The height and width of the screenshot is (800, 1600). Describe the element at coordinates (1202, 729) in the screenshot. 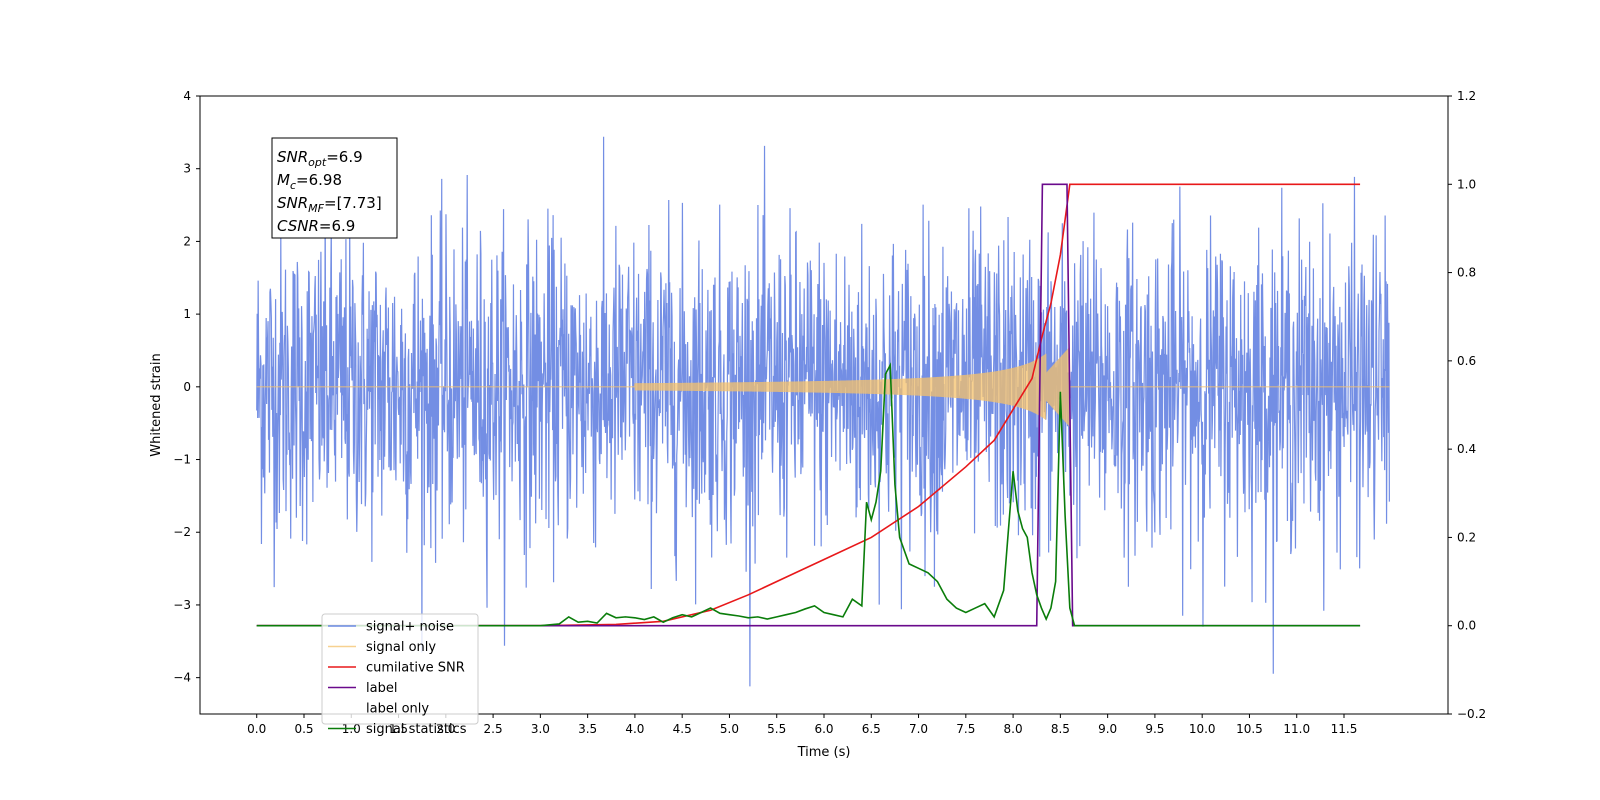

I see `x-tick-label: 10.0` at that location.